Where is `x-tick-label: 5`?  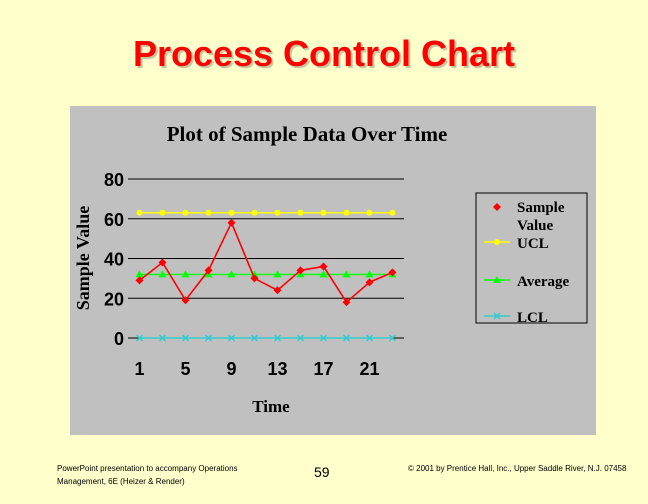 x-tick-label: 5 is located at coordinates (185, 369).